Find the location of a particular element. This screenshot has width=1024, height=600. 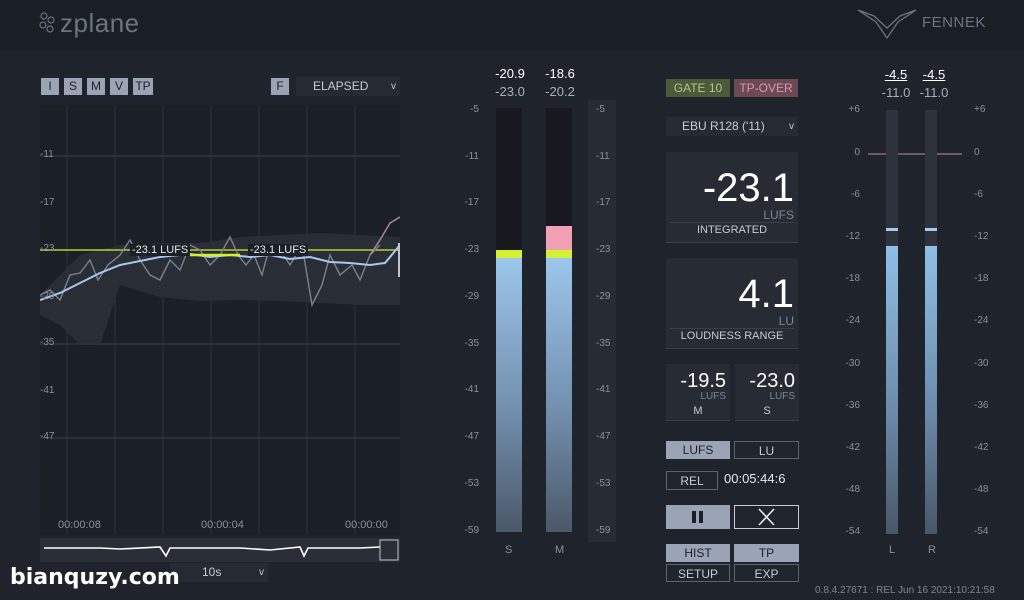

history-y-tick: -23 is located at coordinates (47, 248).